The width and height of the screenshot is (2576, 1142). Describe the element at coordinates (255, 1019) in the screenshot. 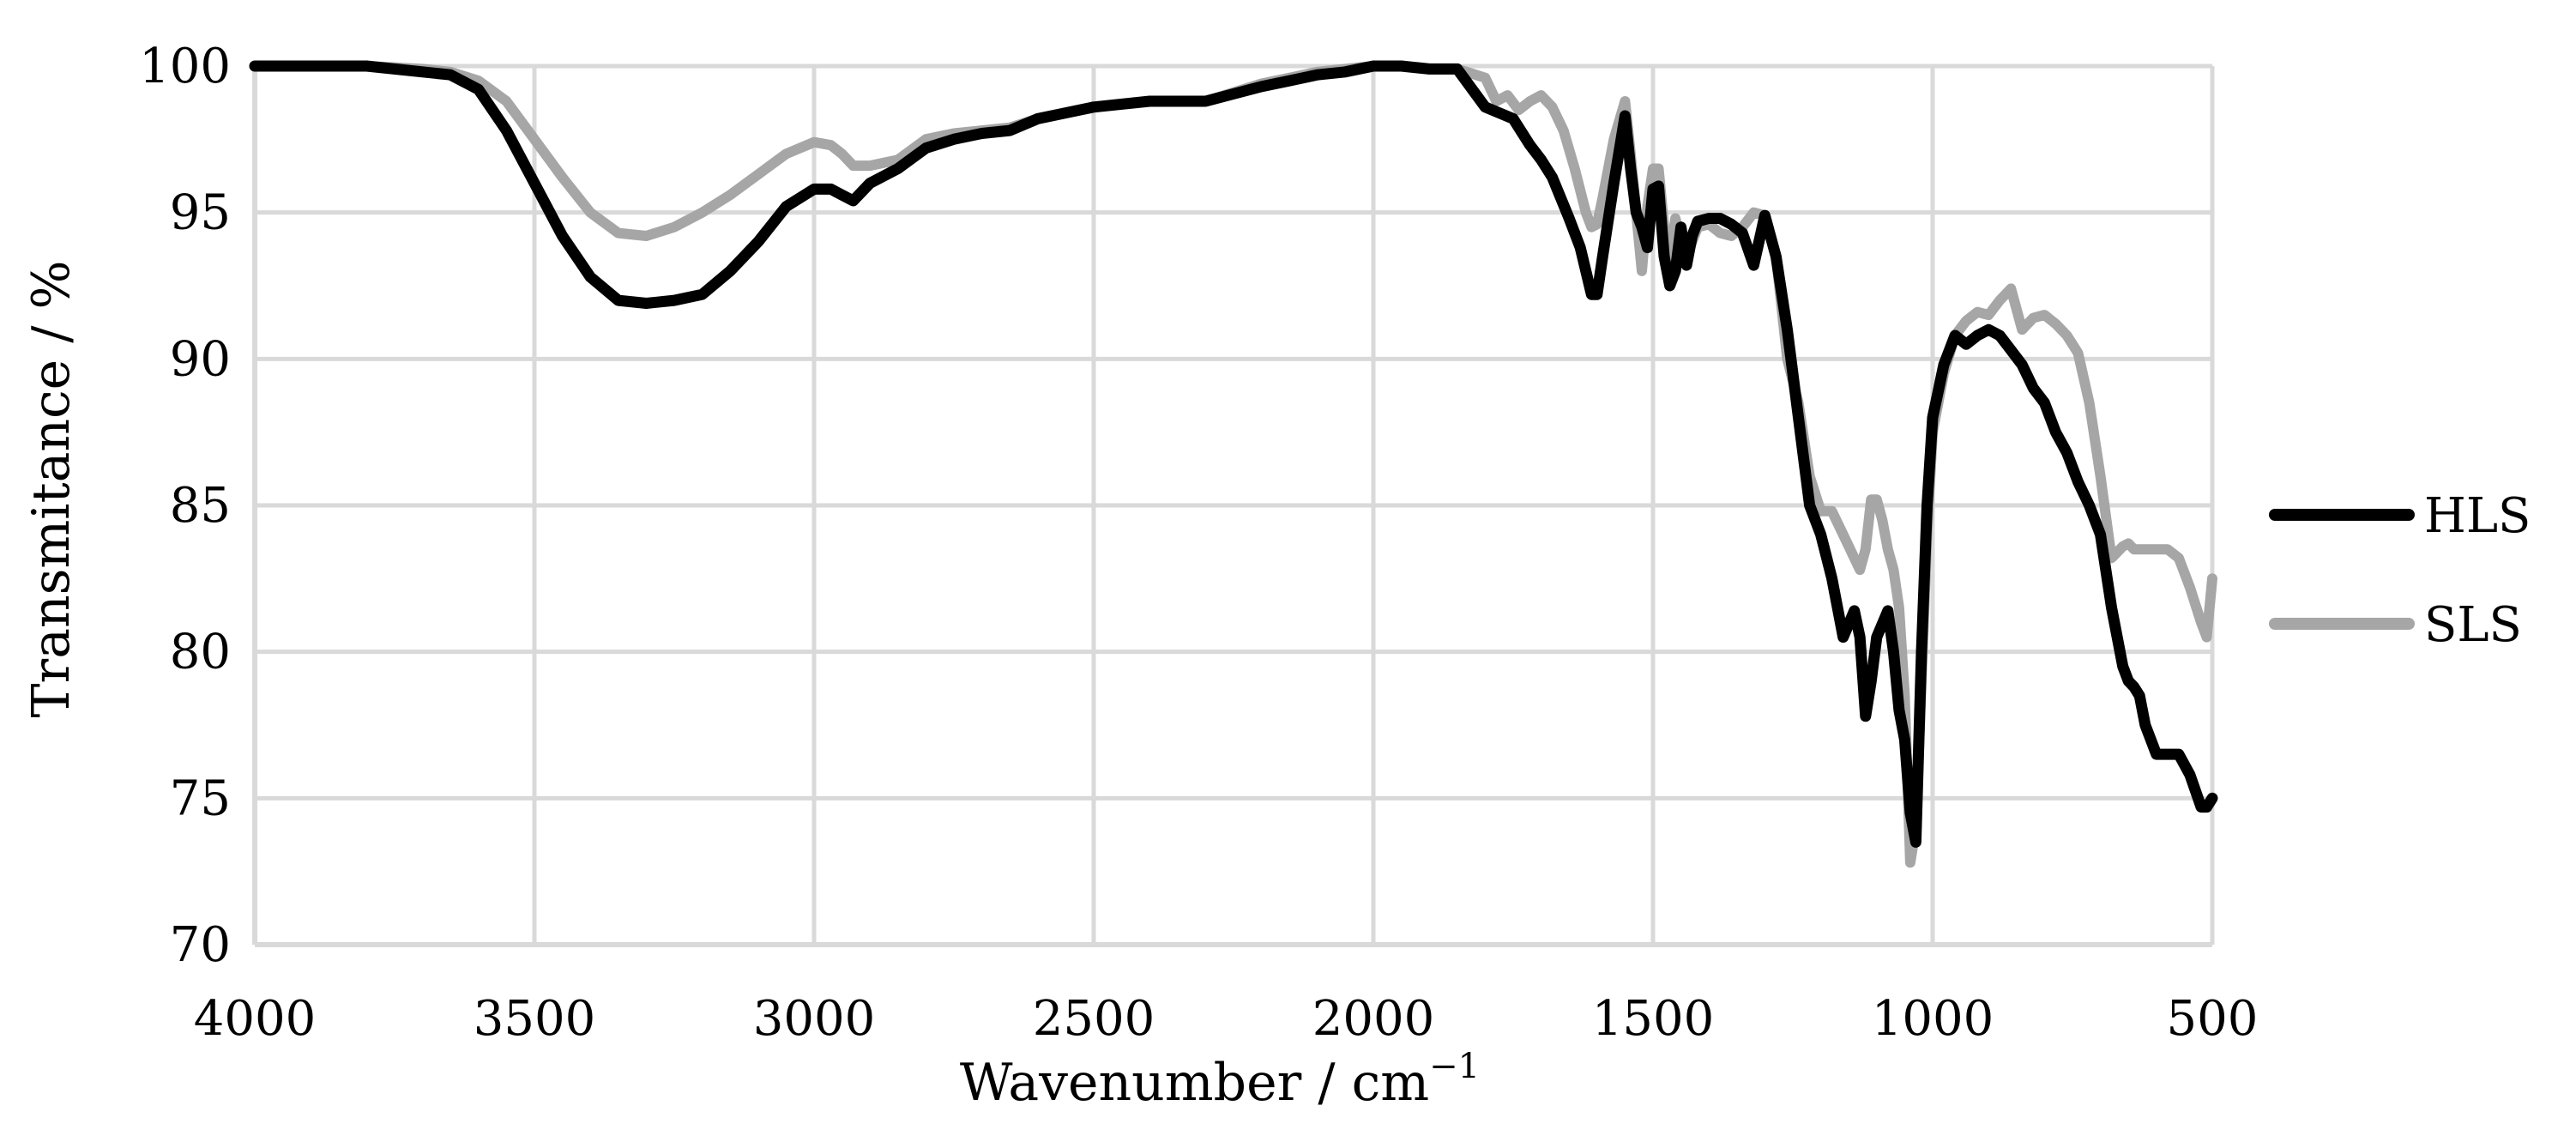

I see `x-tick-label: 4000` at that location.